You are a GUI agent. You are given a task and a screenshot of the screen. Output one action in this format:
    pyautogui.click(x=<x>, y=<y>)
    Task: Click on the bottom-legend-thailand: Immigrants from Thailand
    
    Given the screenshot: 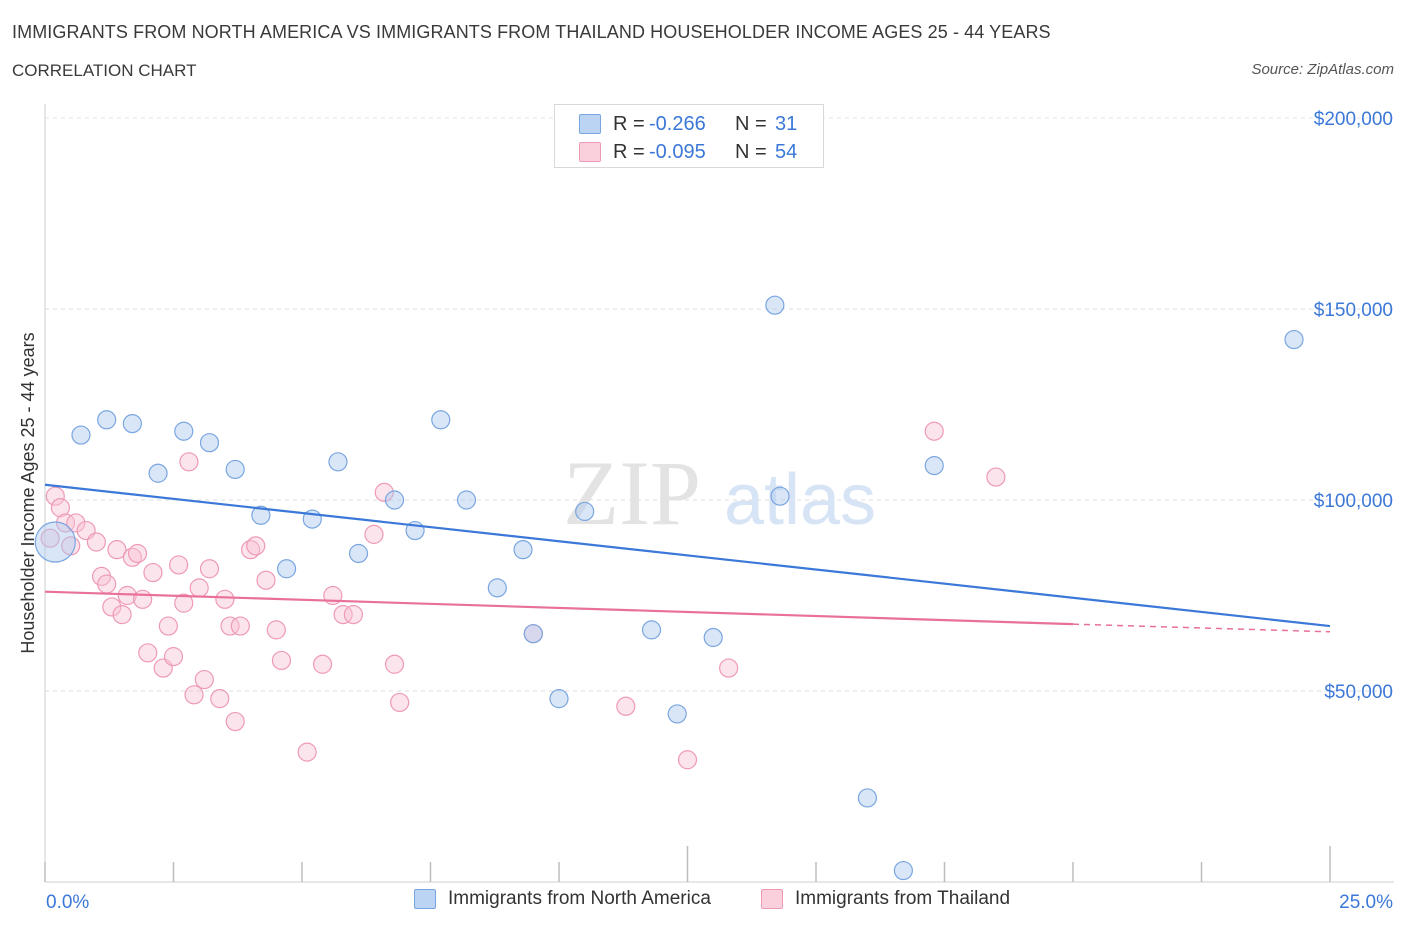 What is the action you would take?
    pyautogui.click(x=885, y=899)
    